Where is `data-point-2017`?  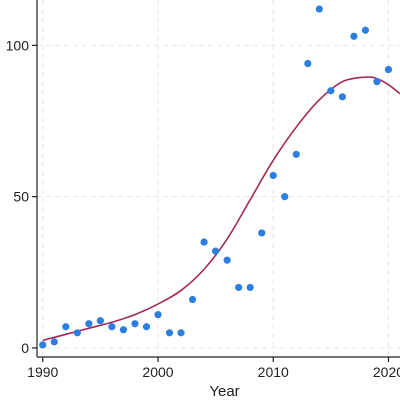
data-point-2017 is located at coordinates (354, 36).